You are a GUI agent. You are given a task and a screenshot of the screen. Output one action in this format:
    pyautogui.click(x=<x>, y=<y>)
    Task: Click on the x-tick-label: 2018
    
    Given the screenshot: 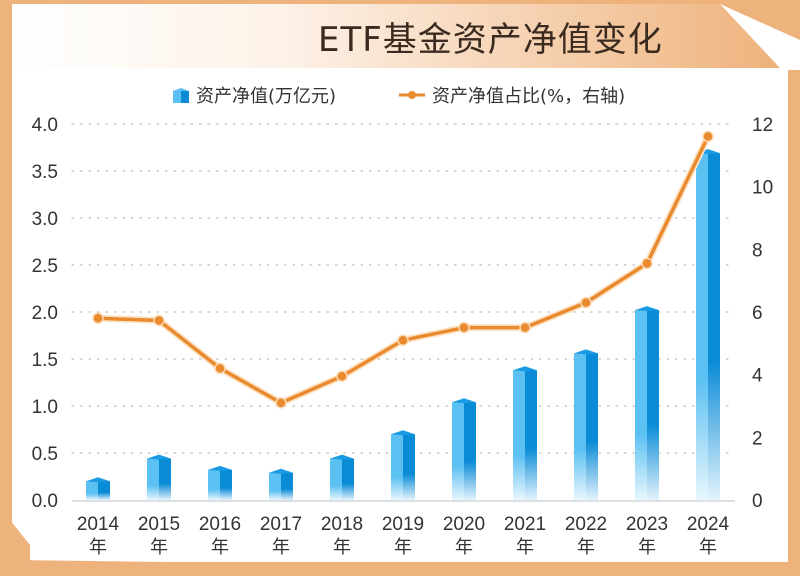 What is the action you would take?
    pyautogui.click(x=342, y=524)
    